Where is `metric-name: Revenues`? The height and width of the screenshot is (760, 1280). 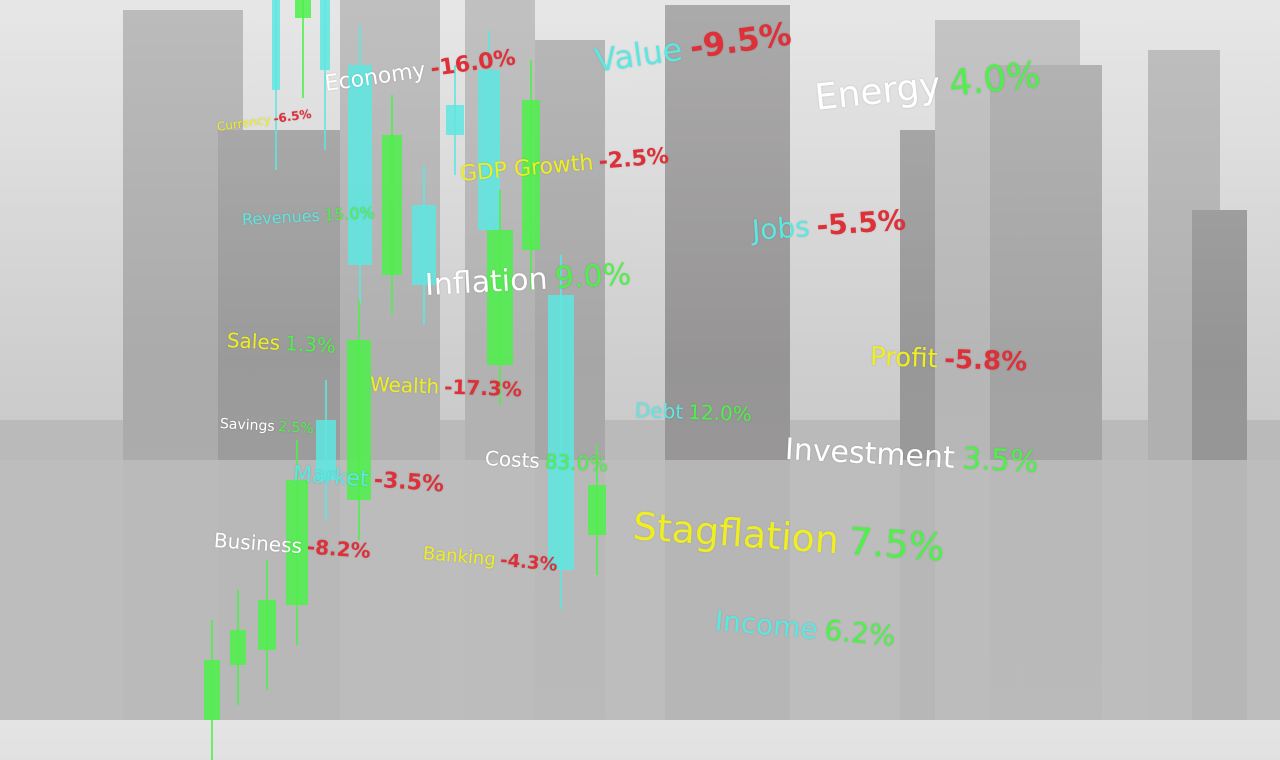 metric-name: Revenues is located at coordinates (281, 217).